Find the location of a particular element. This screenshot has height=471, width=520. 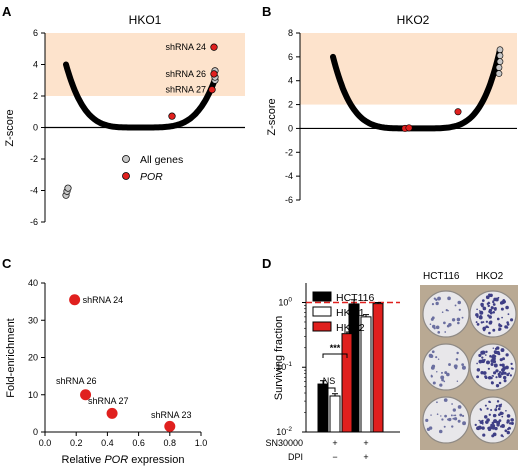

c-xtick-label: 0.0 is located at coordinates (45, 443).